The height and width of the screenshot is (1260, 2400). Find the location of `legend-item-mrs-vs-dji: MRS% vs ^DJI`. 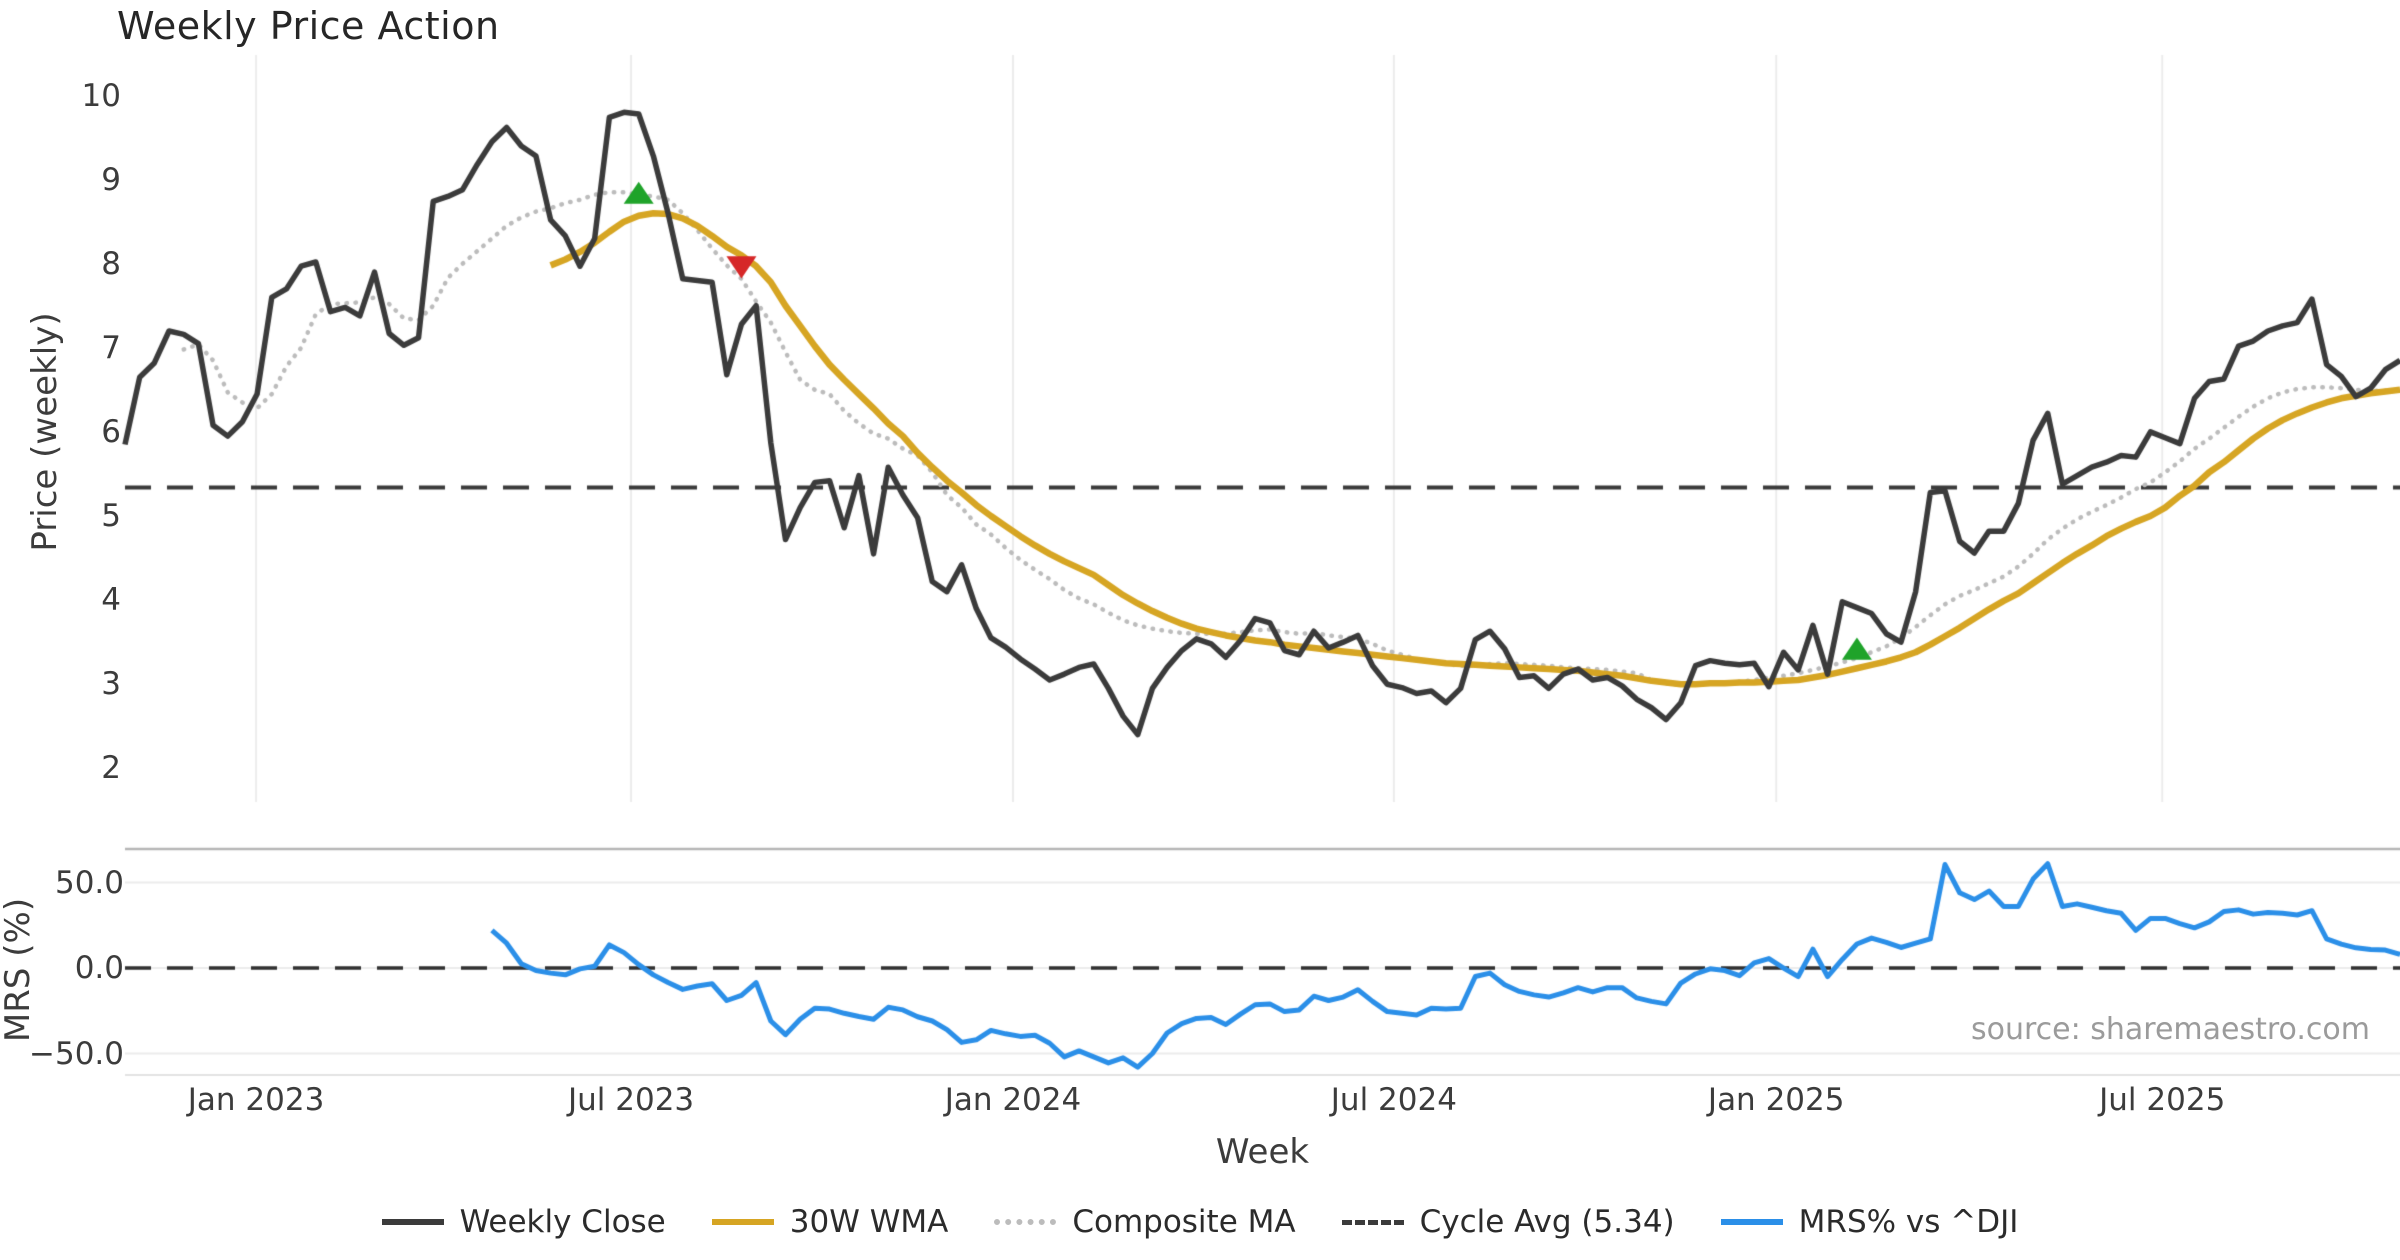

legend-item-mrs-vs-dji: MRS% vs ^DJI is located at coordinates (1869, 1222).